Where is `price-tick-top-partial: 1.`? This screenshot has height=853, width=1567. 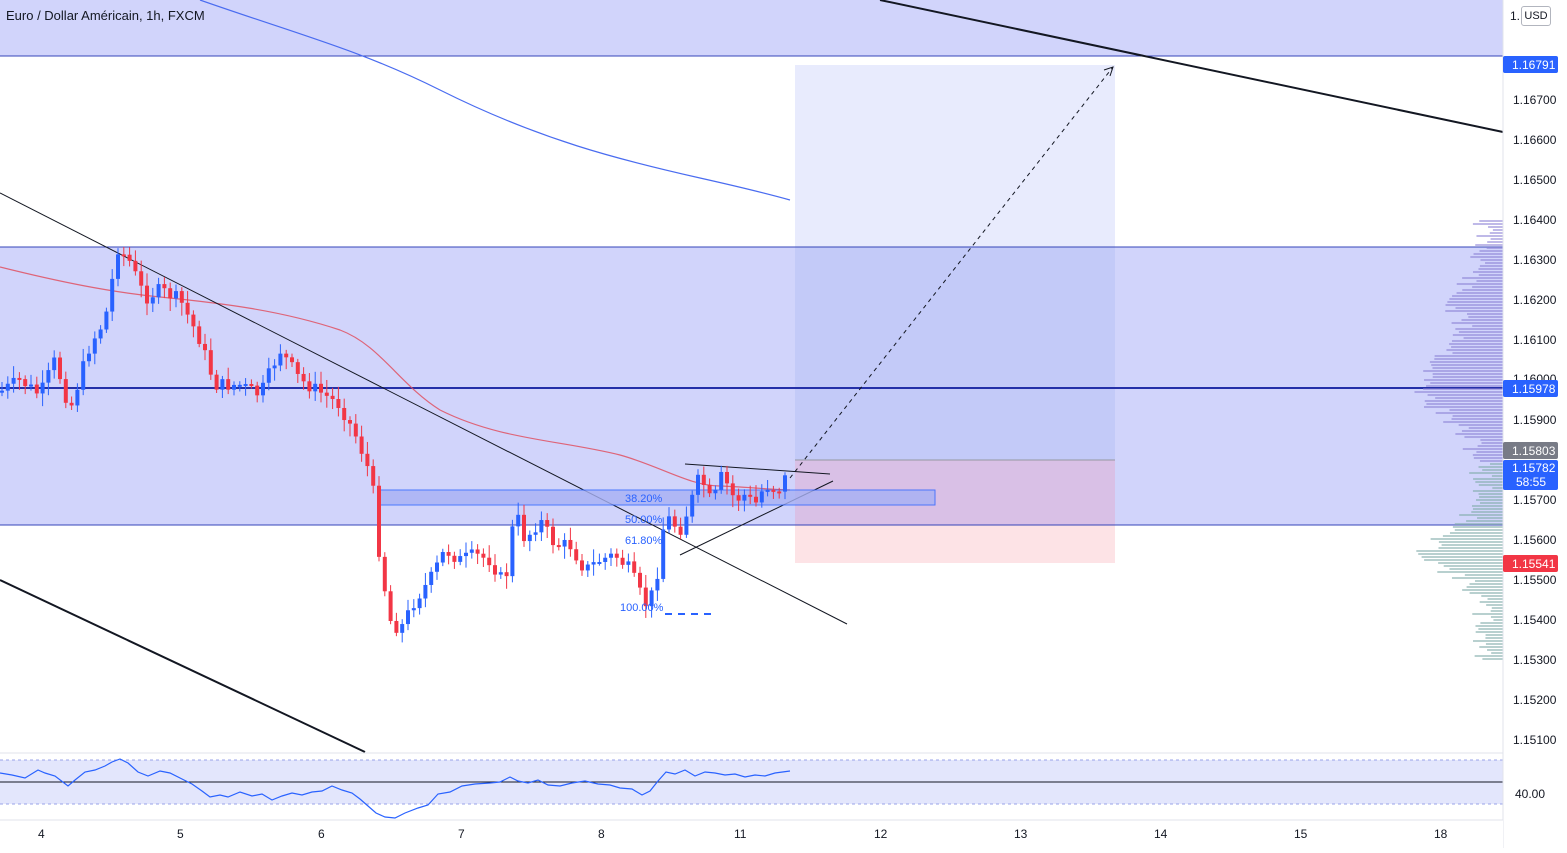
price-tick-top-partial: 1. is located at coordinates (1515, 16).